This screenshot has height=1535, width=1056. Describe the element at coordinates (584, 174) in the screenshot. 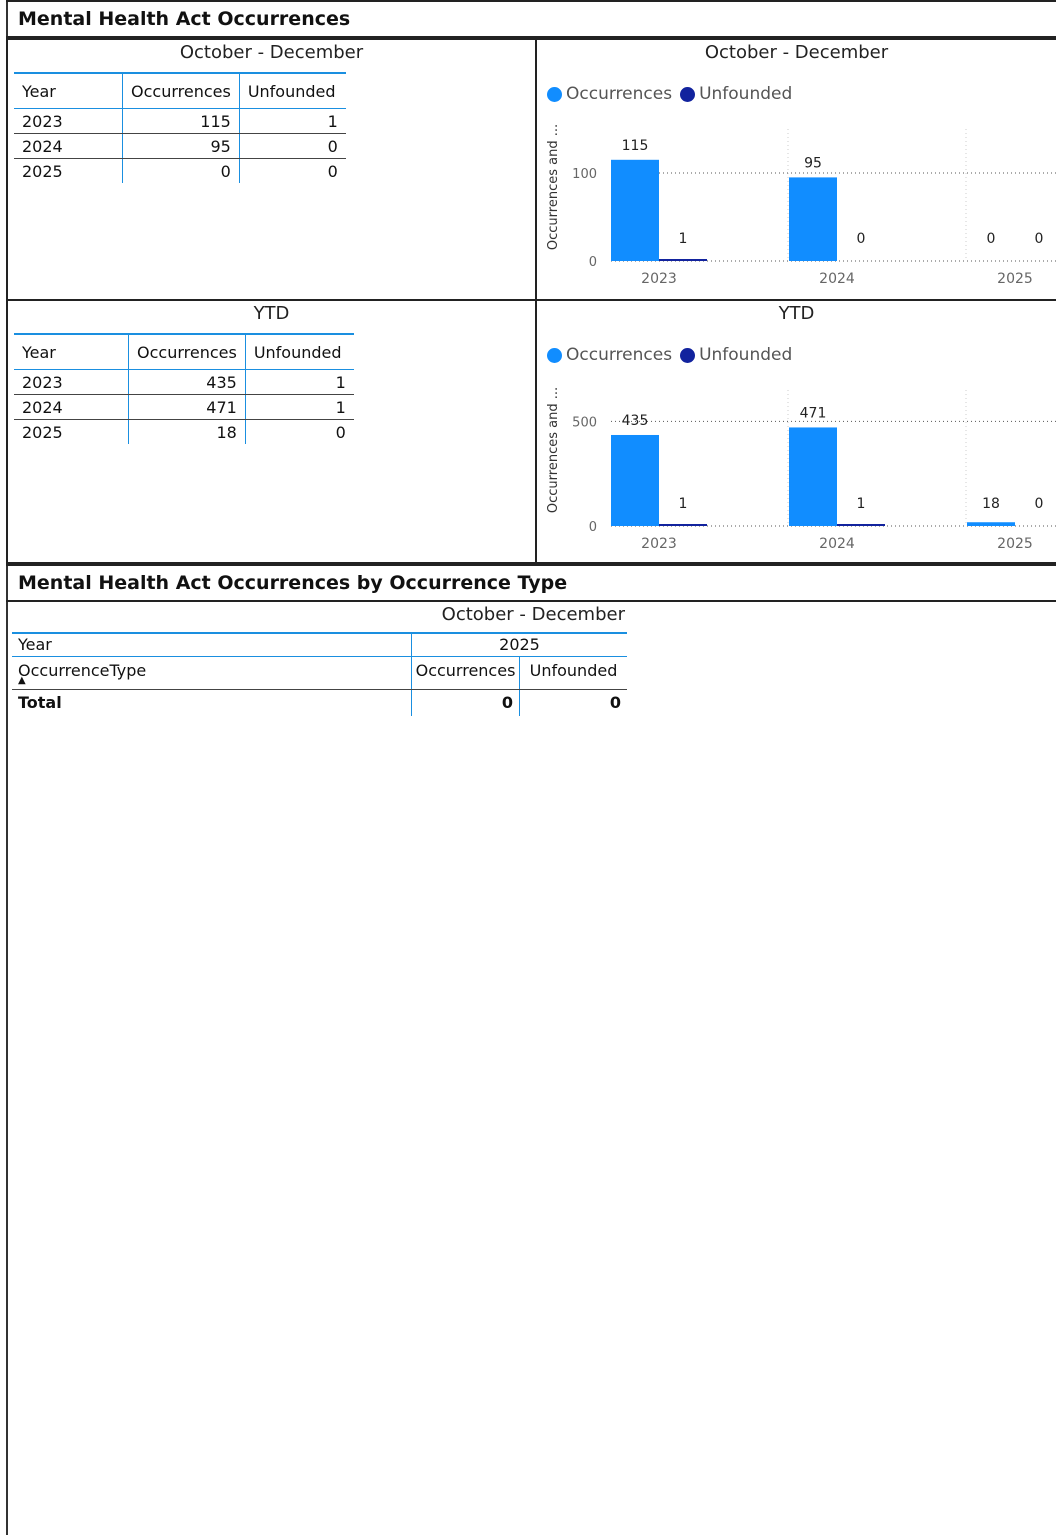

I see `y-tick-label: 100` at that location.